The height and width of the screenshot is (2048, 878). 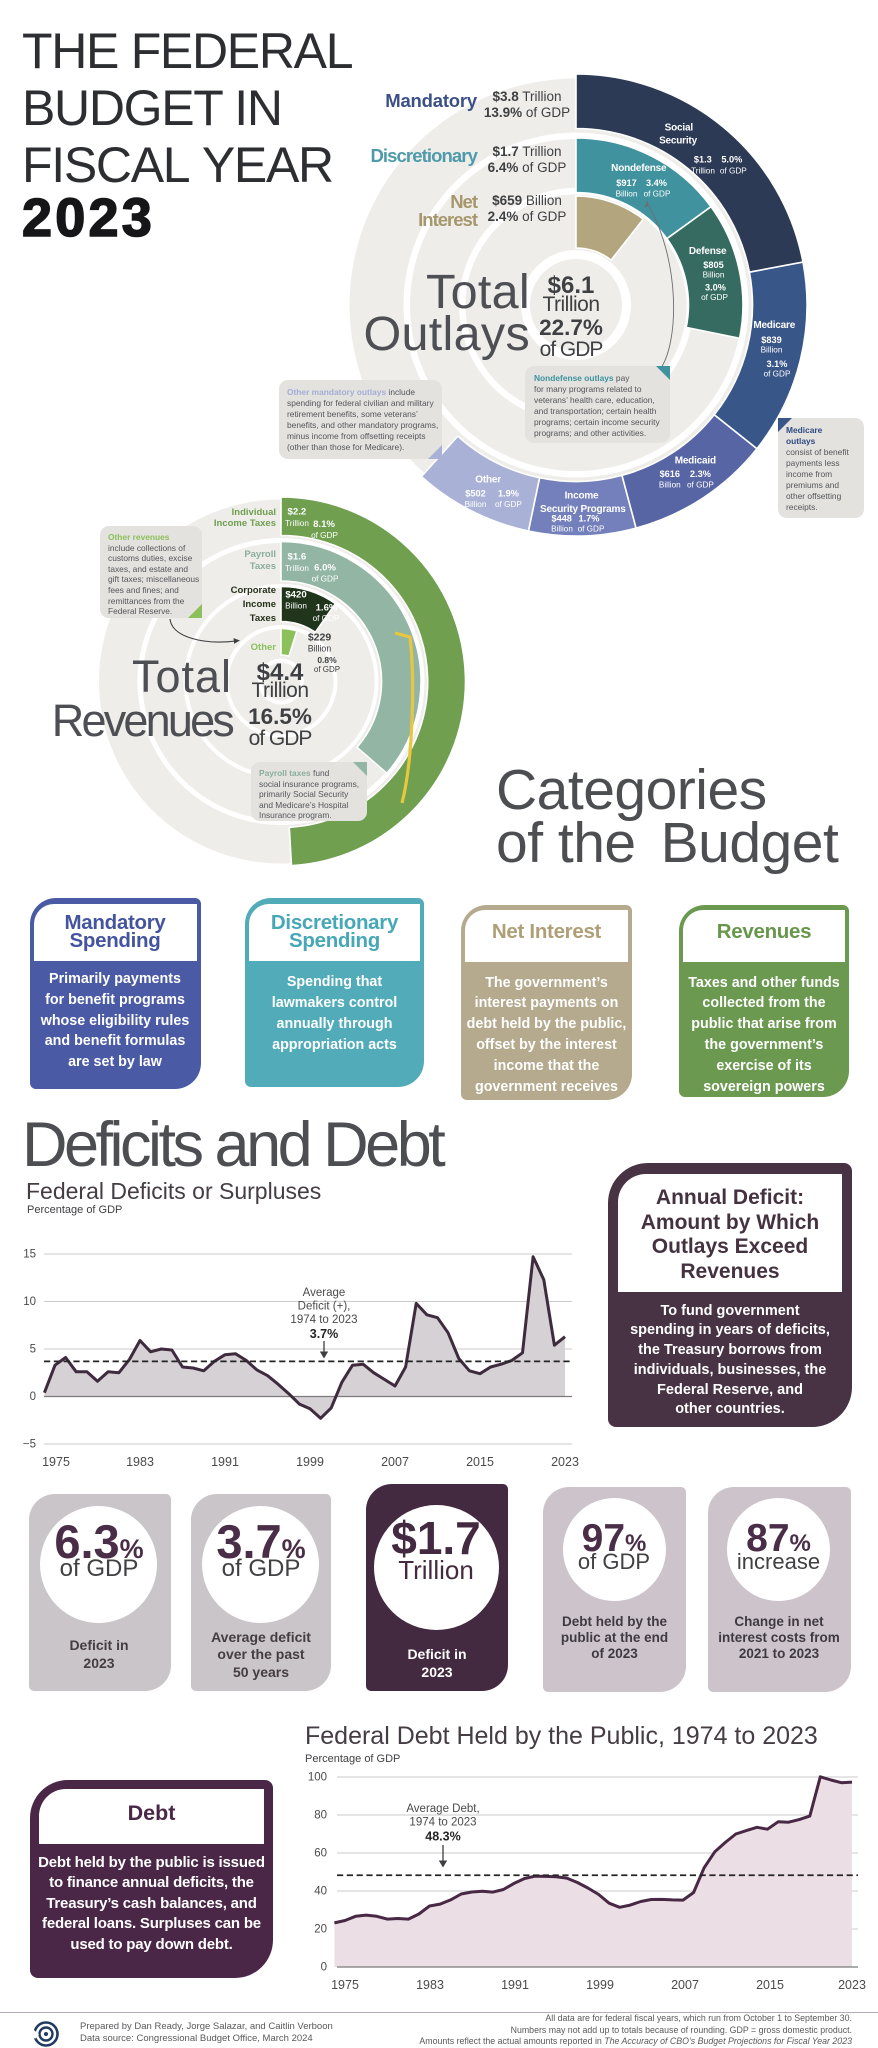 What do you see at coordinates (708, 251) in the screenshot?
I see `svg-text: Defense` at bounding box center [708, 251].